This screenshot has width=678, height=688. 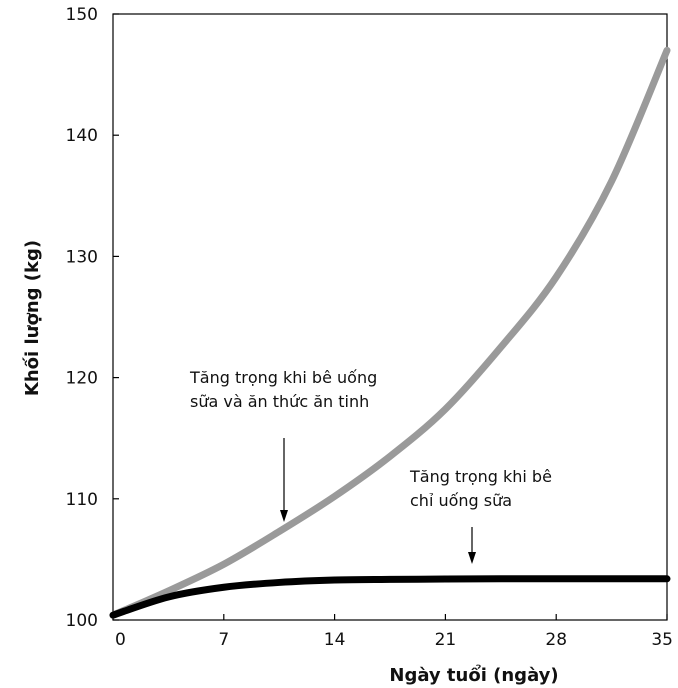 What do you see at coordinates (82, 379) in the screenshot?
I see `y-tick-label: 120` at bounding box center [82, 379].